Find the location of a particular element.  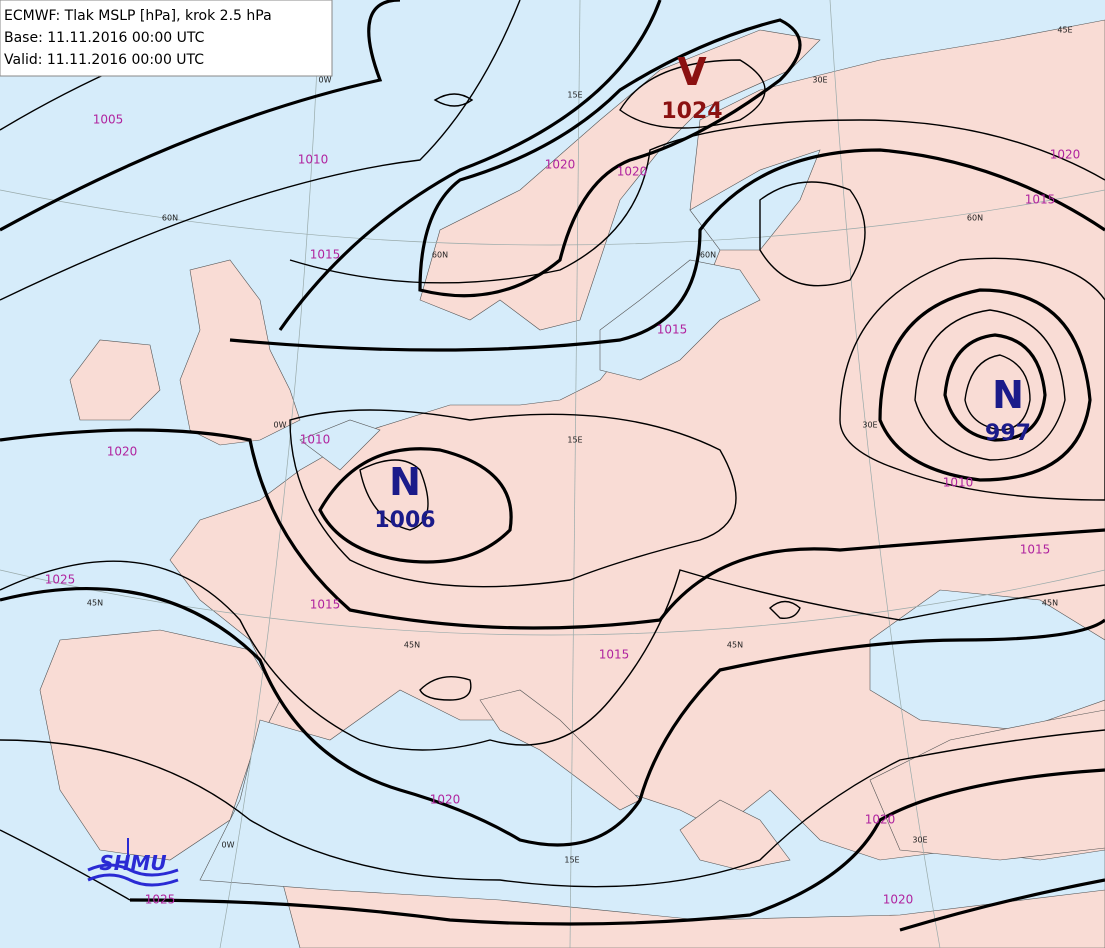

center-value: 1024 is located at coordinates (691, 111).